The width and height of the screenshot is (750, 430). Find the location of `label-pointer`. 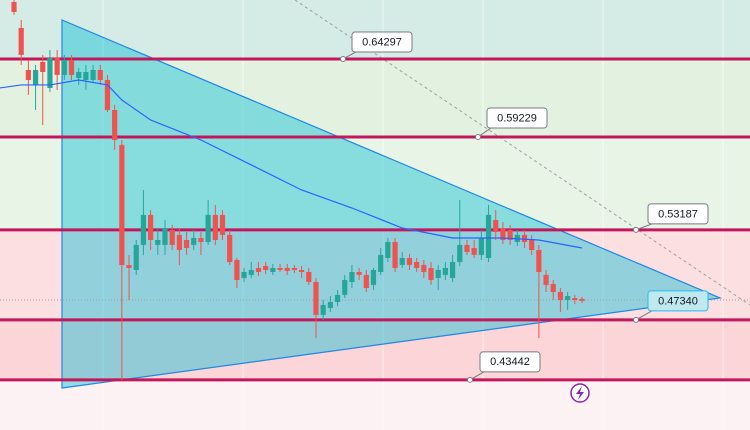

label-pointer is located at coordinates (644, 315).